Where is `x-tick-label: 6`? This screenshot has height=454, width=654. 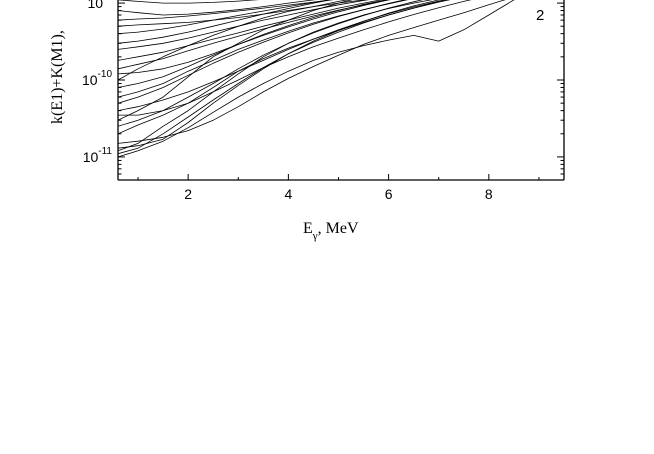
x-tick-label: 6 is located at coordinates (389, 194).